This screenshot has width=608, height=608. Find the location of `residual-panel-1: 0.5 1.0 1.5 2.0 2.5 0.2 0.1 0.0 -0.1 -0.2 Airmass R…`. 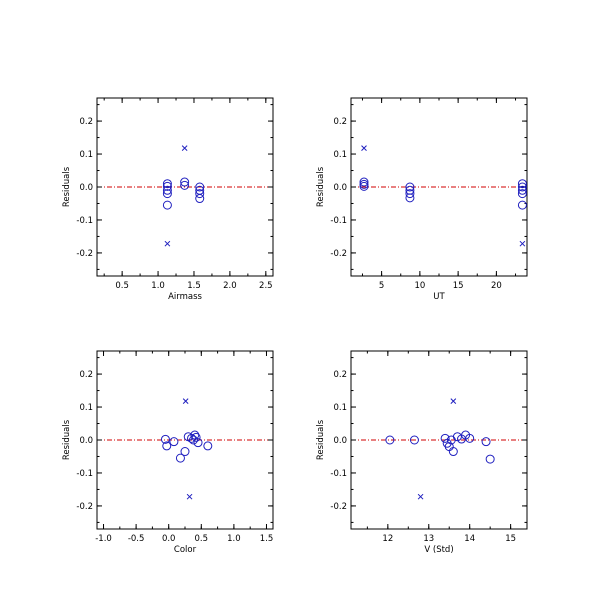

residual-panel-1: 0.5 1.0 1.5 2.0 2.5 0.2 0.1 0.0 -0.1 -0.2 Airmass R… is located at coordinates (168, 199).